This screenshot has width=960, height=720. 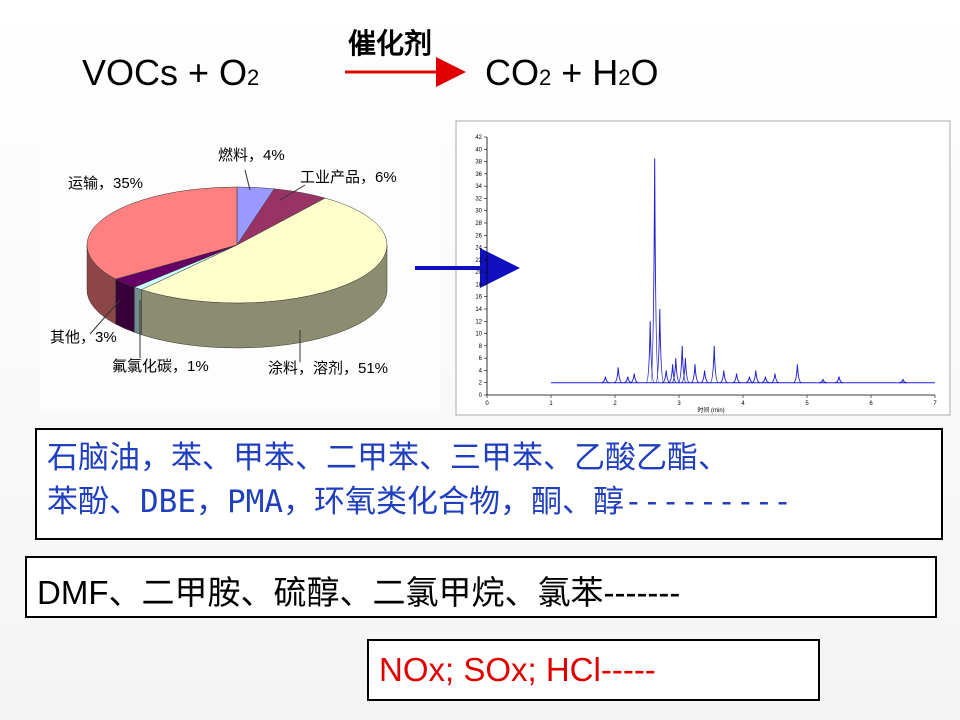 What do you see at coordinates (478, 285) in the screenshot?
I see `y-tick-label: 18` at bounding box center [478, 285].